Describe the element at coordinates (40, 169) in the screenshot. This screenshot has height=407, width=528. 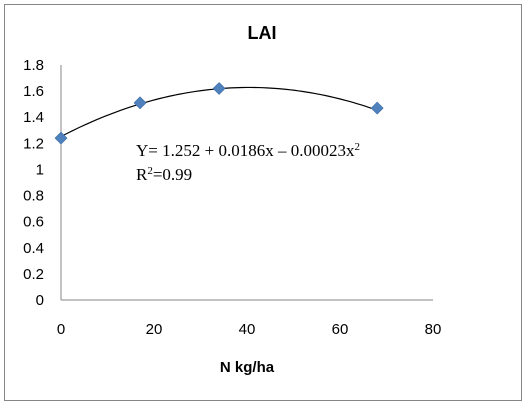
I see `y-tick-label: 1` at that location.